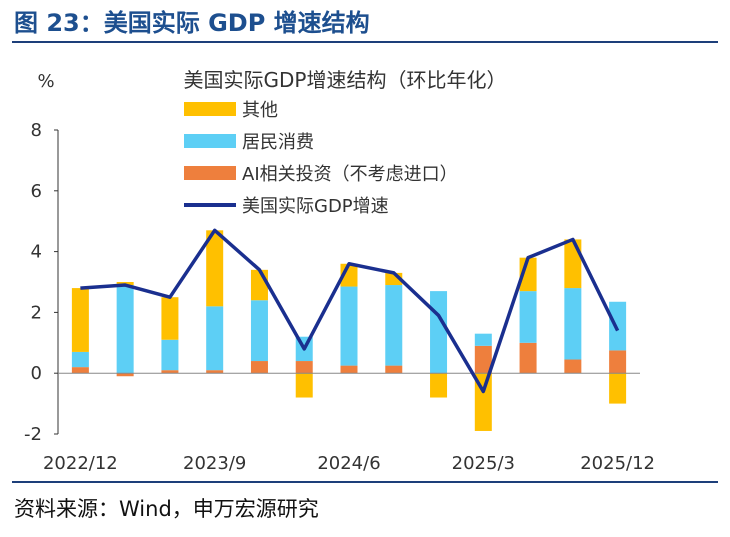 Image resolution: width=730 pixels, height=537 pixels. What do you see at coordinates (350, 174) in the screenshot?
I see `legend-label-ai: AI相关投资（不考虑进口）` at bounding box center [350, 174].